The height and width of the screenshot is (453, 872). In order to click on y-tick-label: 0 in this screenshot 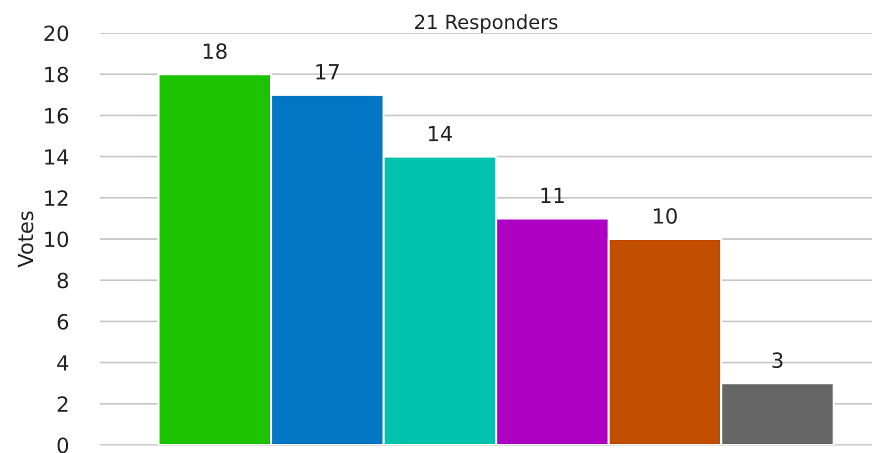, I will do `click(63, 445)`.